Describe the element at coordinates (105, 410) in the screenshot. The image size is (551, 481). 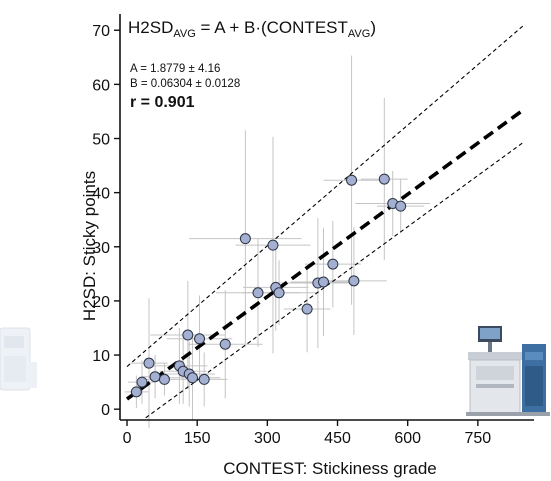
I see `y-tick-label: 0` at that location.